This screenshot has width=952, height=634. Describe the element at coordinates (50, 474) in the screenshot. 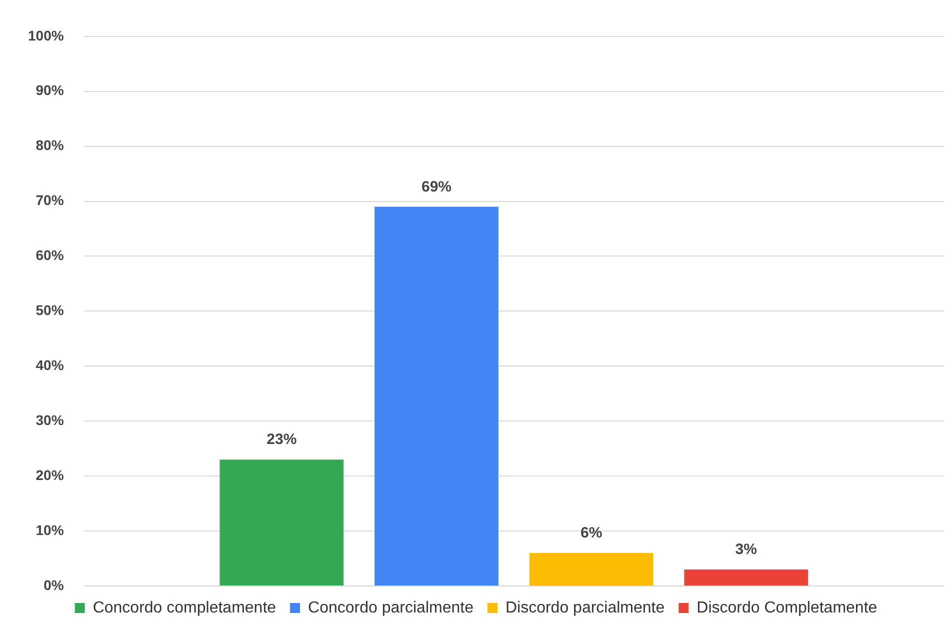

I see `y-tick-label: 20%` at that location.